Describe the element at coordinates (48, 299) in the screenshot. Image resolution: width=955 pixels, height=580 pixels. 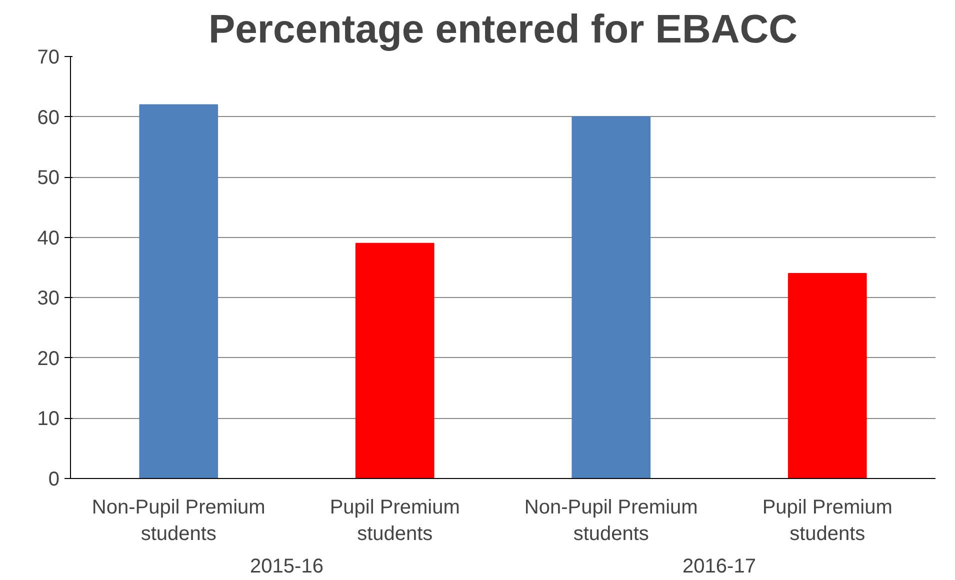
I see `y-tick-label: 30` at that location.